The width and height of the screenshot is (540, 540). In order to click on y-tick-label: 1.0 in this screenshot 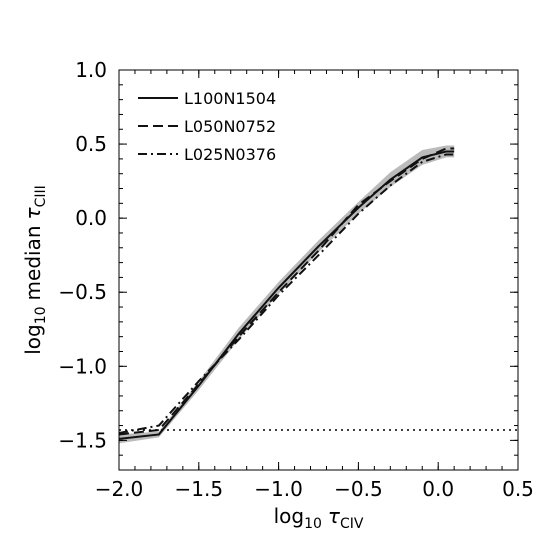, I will do `click(91, 70)`.